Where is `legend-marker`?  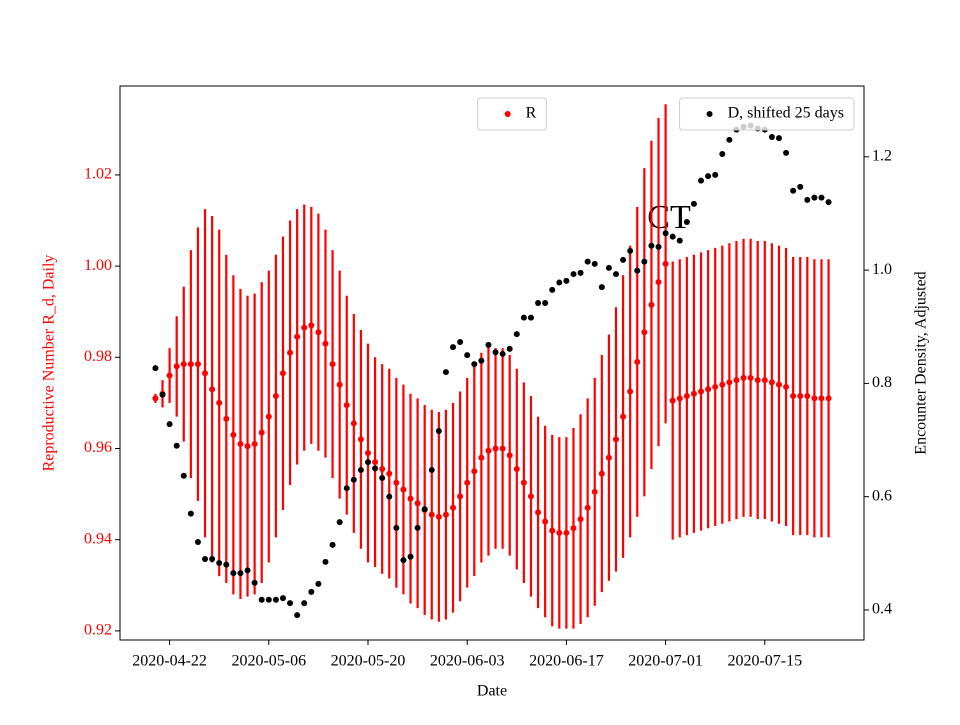 legend-marker is located at coordinates (709, 114).